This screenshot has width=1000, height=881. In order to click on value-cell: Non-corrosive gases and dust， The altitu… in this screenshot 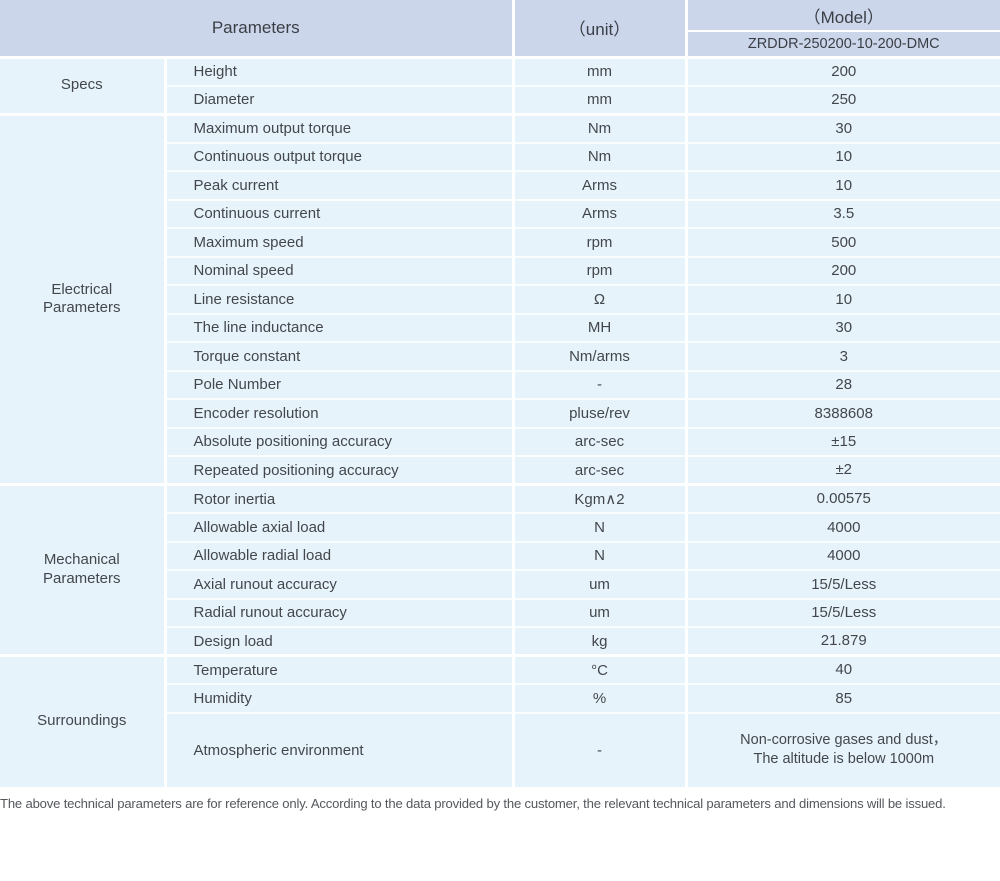, I will do `click(842, 749)`.